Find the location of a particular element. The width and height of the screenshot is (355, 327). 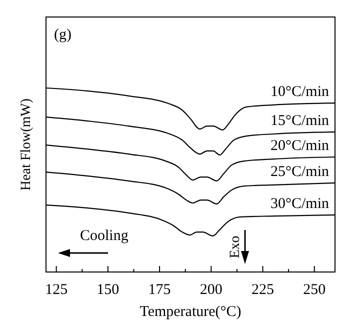

x-tick-label: 125 is located at coordinates (56, 290).